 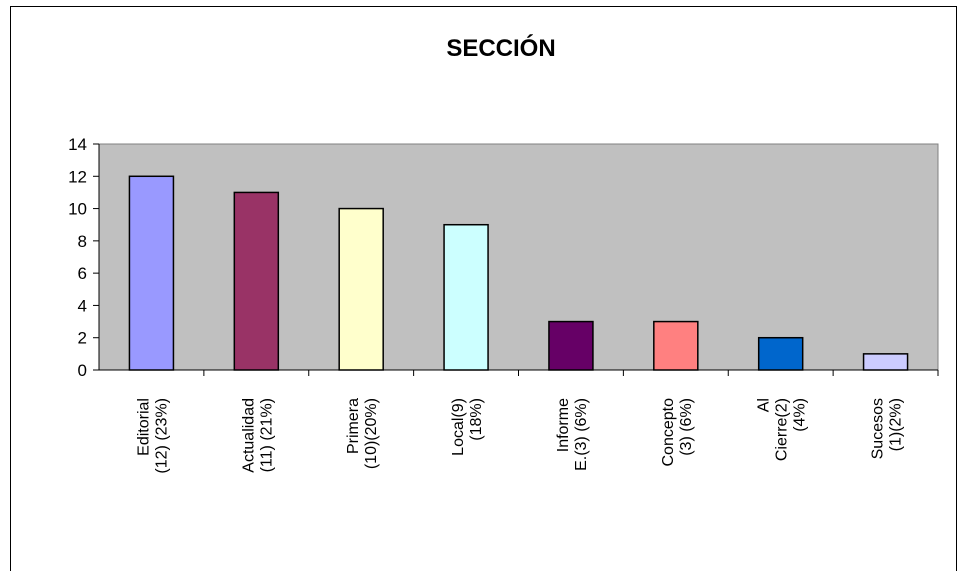 I want to click on y-tick-label: 0, so click(x=82, y=370).